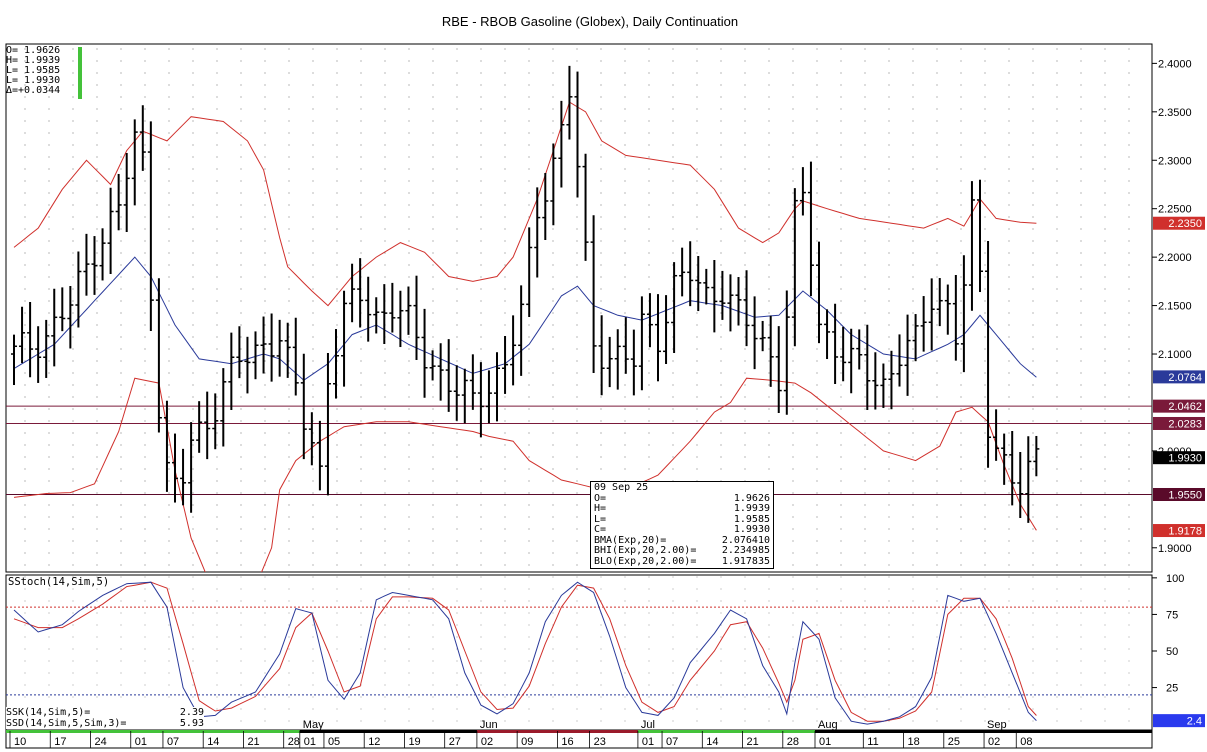 This screenshot has height=752, width=1207. Describe the element at coordinates (793, 742) in the screenshot. I see `date-tick-label: 28` at that location.